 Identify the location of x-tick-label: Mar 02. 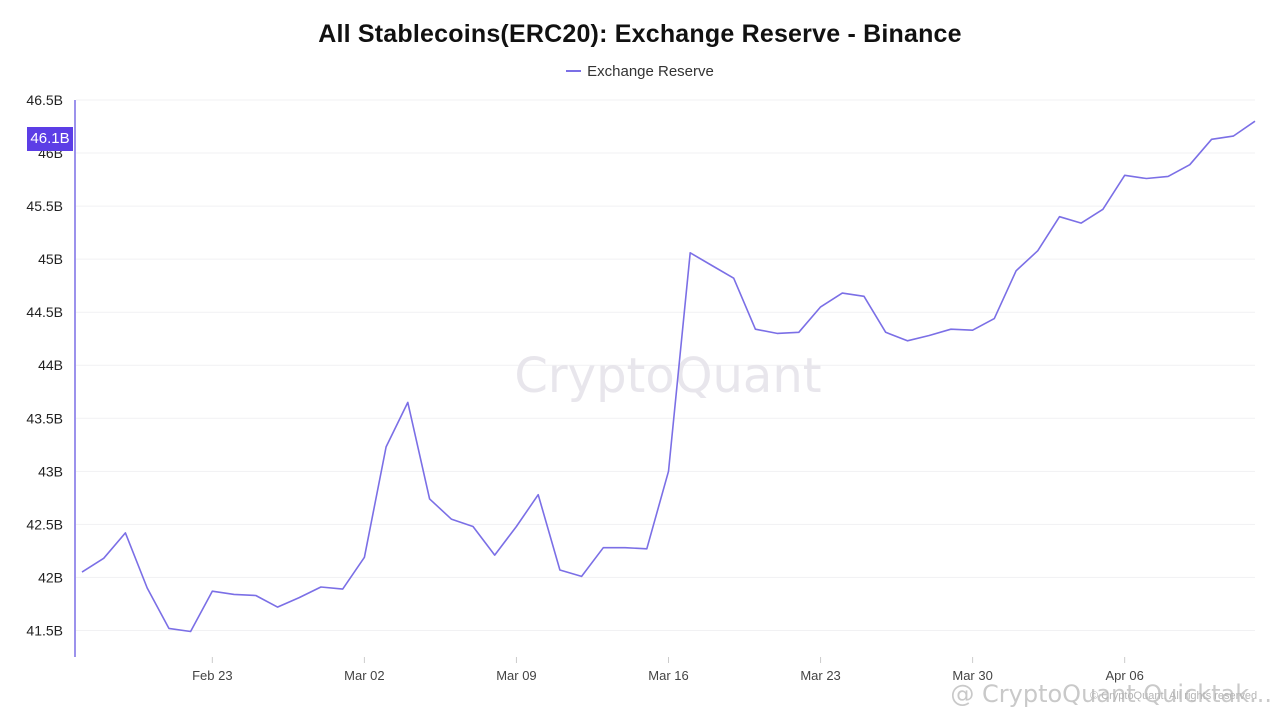
(364, 675).